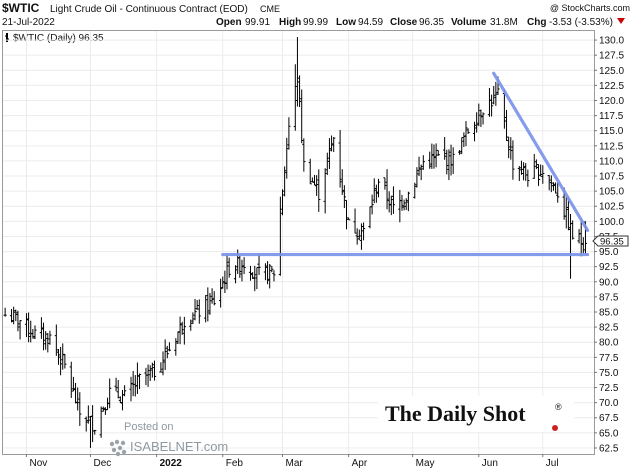 Image resolution: width=640 pixels, height=470 pixels. What do you see at coordinates (360, 463) in the screenshot?
I see `x-tick-label: Apr` at bounding box center [360, 463].